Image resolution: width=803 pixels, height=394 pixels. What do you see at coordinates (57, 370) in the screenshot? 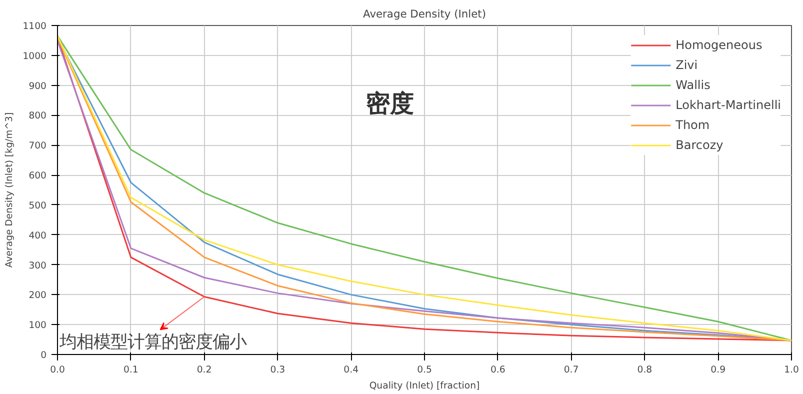
I see `x-tick-label: 0.0` at bounding box center [57, 370].